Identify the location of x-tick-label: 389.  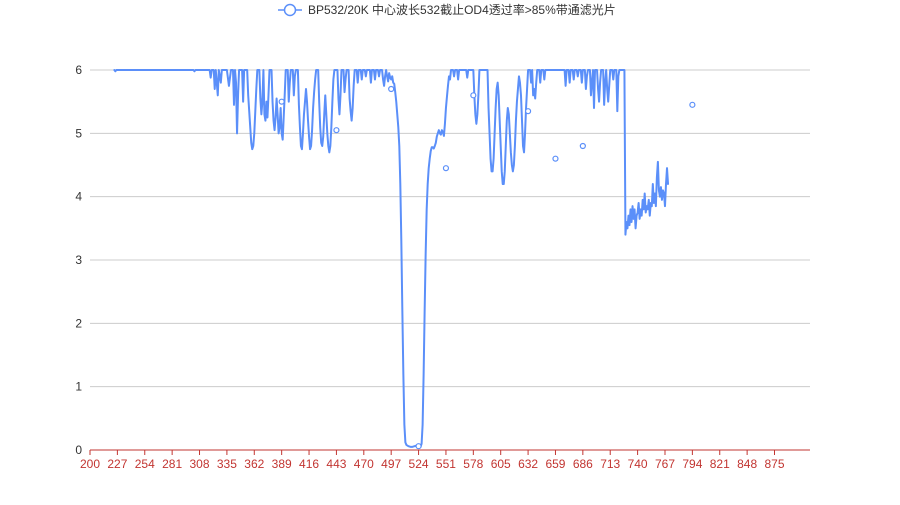
(282, 464).